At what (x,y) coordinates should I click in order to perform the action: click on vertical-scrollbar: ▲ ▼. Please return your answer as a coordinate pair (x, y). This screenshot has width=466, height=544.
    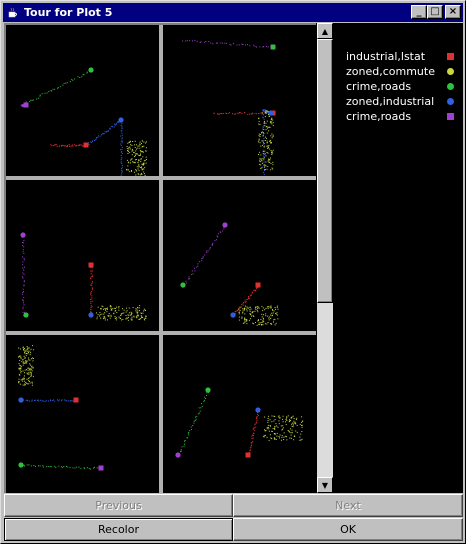
    Looking at the image, I should click on (325, 258).